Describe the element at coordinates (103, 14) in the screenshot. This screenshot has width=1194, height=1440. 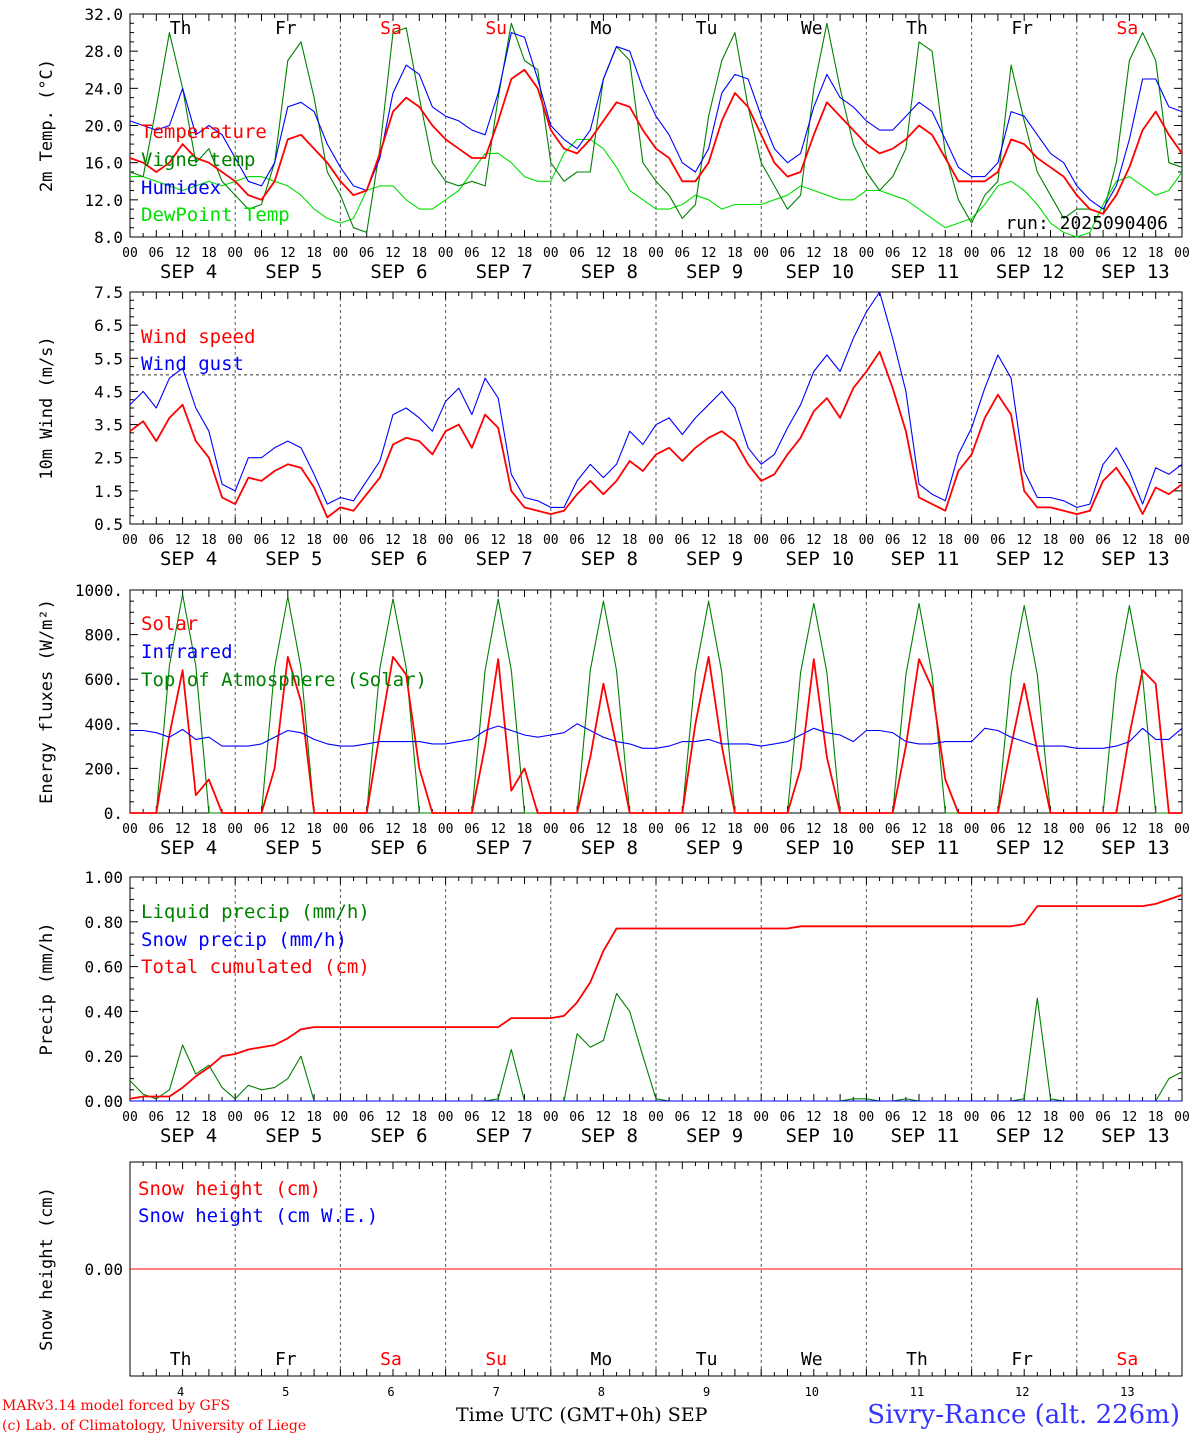
I see `y-tick-label: 32.0` at that location.